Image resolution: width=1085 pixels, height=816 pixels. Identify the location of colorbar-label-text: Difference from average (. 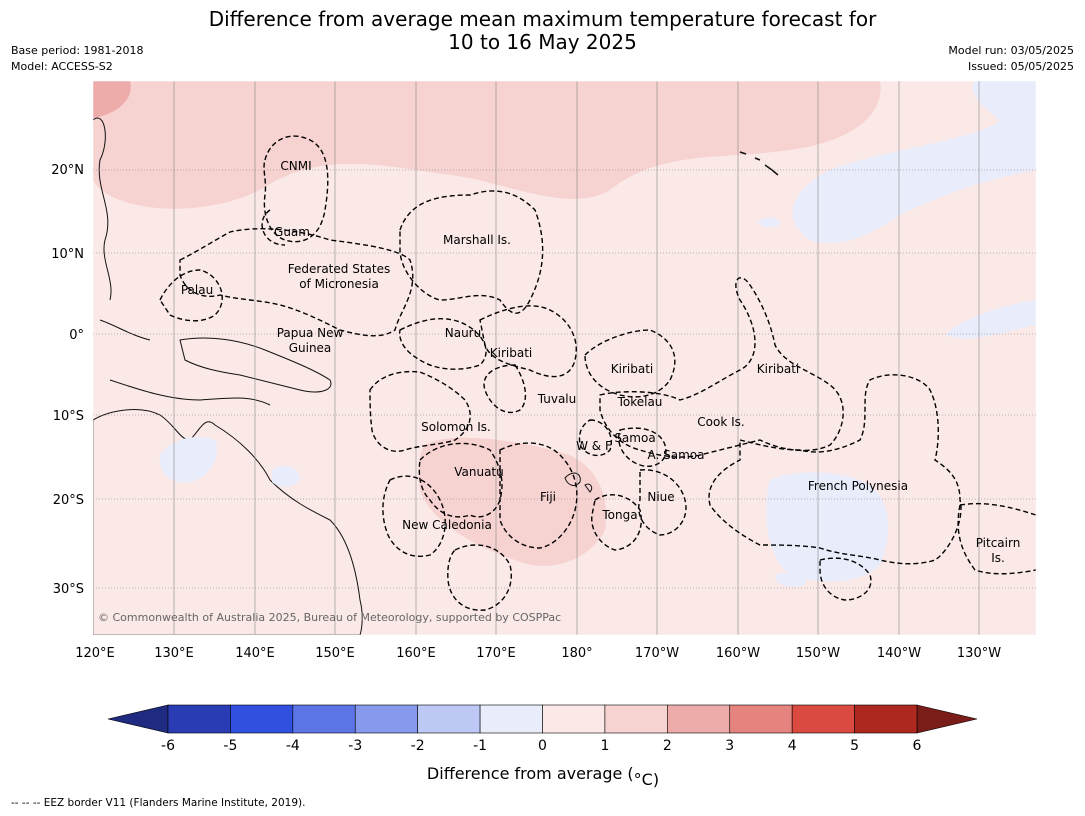
(530, 773).